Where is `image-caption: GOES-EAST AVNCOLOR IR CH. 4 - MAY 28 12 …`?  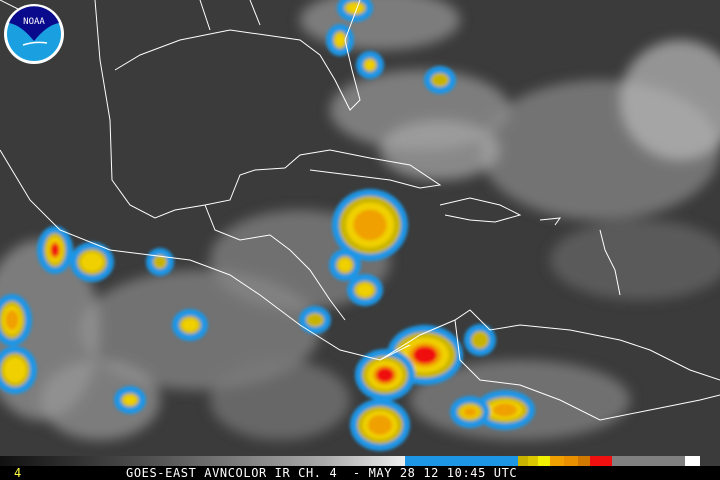 image-caption: GOES-EAST AVNCOLOR IR CH. 4 - MAY 28 12 … is located at coordinates (322, 473).